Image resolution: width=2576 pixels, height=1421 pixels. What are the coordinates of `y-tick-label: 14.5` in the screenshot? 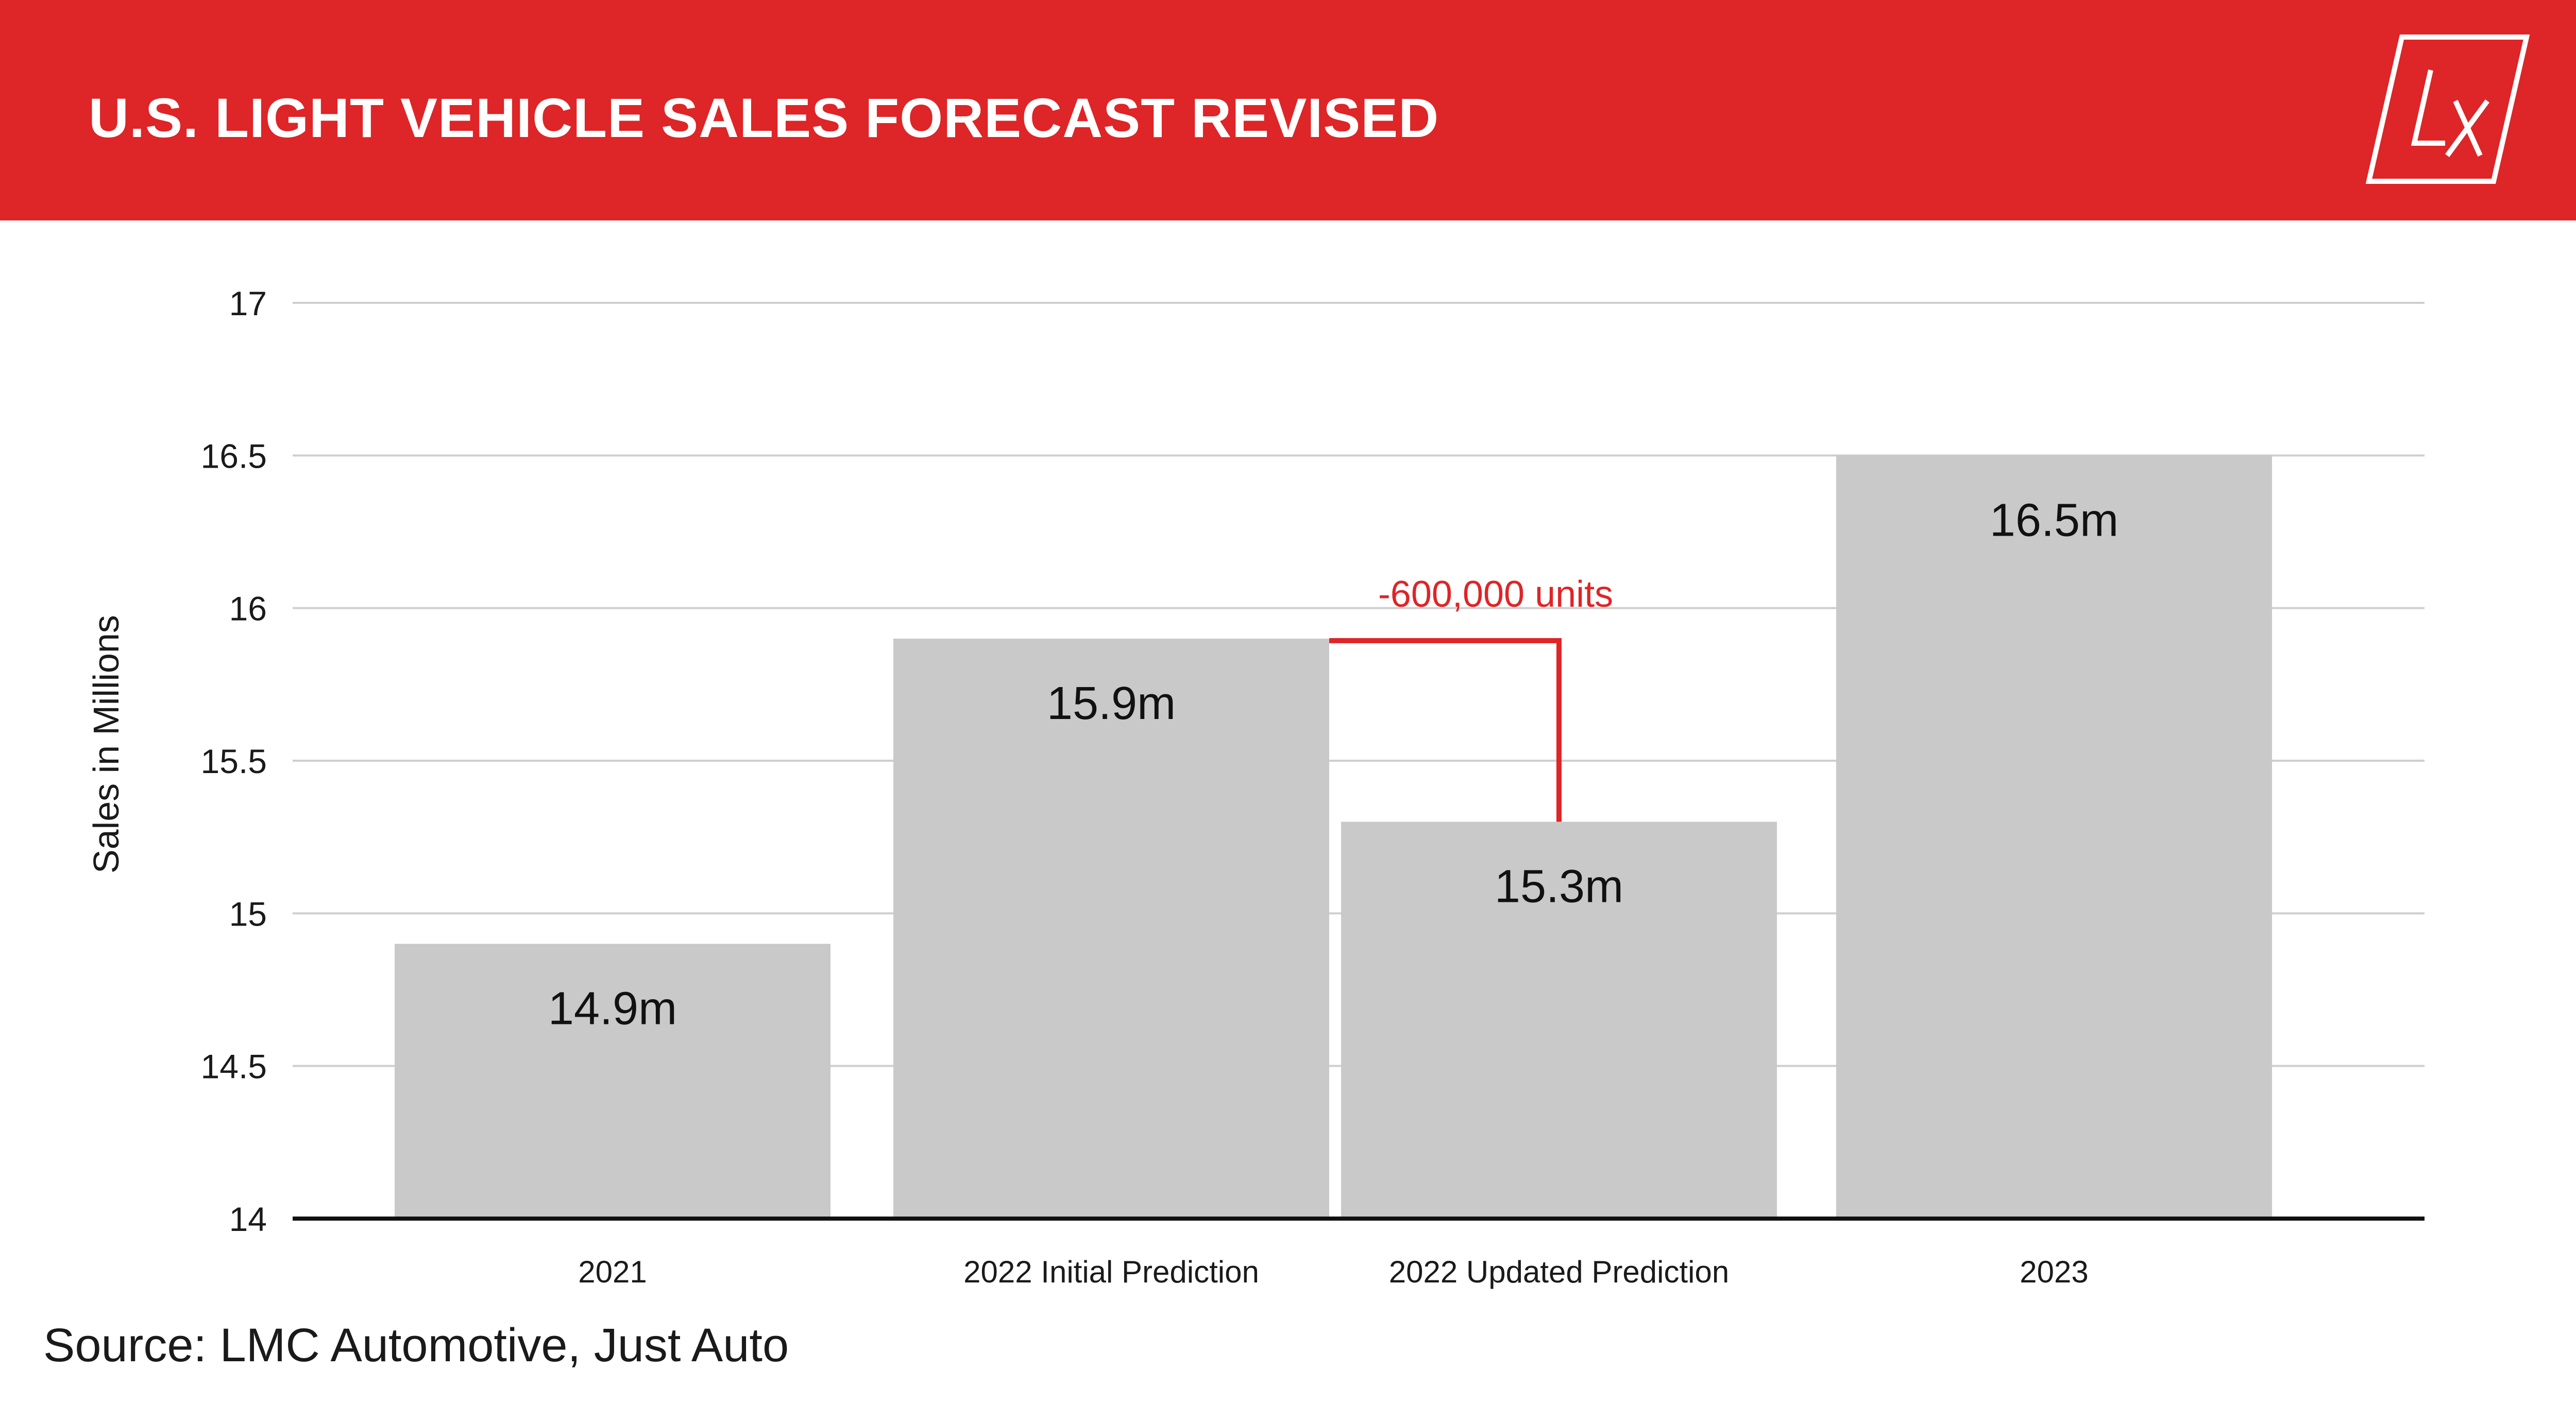 It's located at (234, 1067).